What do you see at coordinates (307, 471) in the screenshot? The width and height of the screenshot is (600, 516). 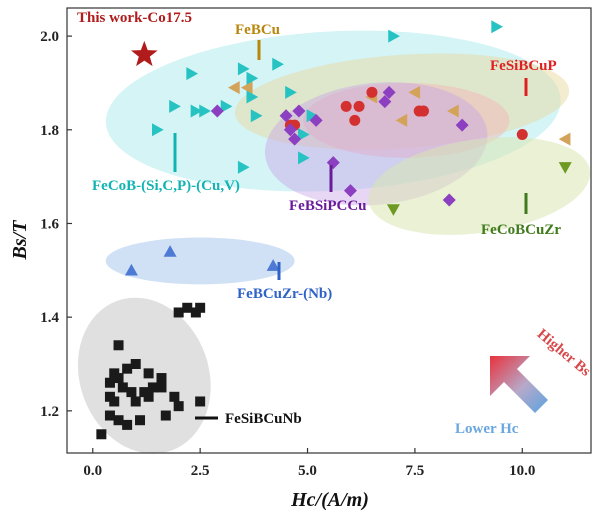 I see `x-tick-label: 5.0` at bounding box center [307, 471].